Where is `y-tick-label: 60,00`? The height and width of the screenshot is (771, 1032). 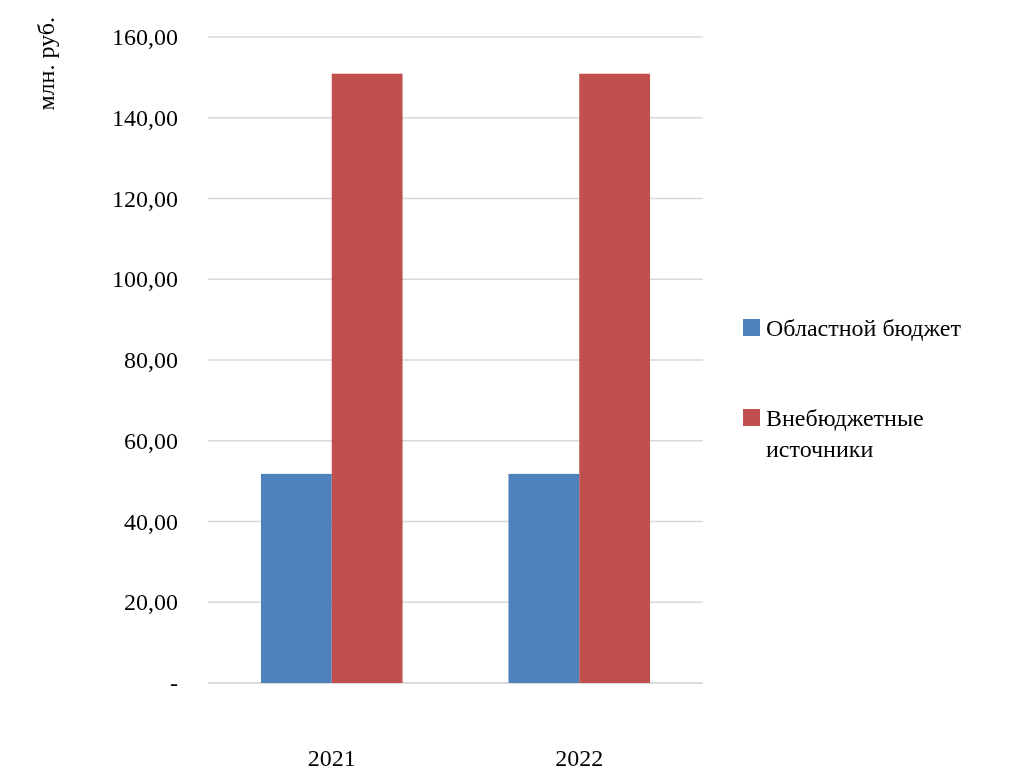 y-tick-label: 60,00 is located at coordinates (151, 440).